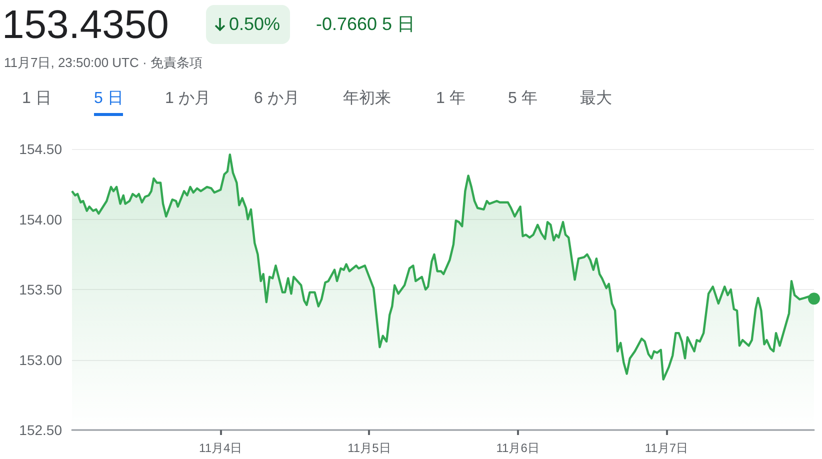 The image size is (822, 459). Describe the element at coordinates (103, 63) in the screenshot. I see `chart-subtitle: 11月7日, 23:50:00 UTC · 免責条項` at that location.